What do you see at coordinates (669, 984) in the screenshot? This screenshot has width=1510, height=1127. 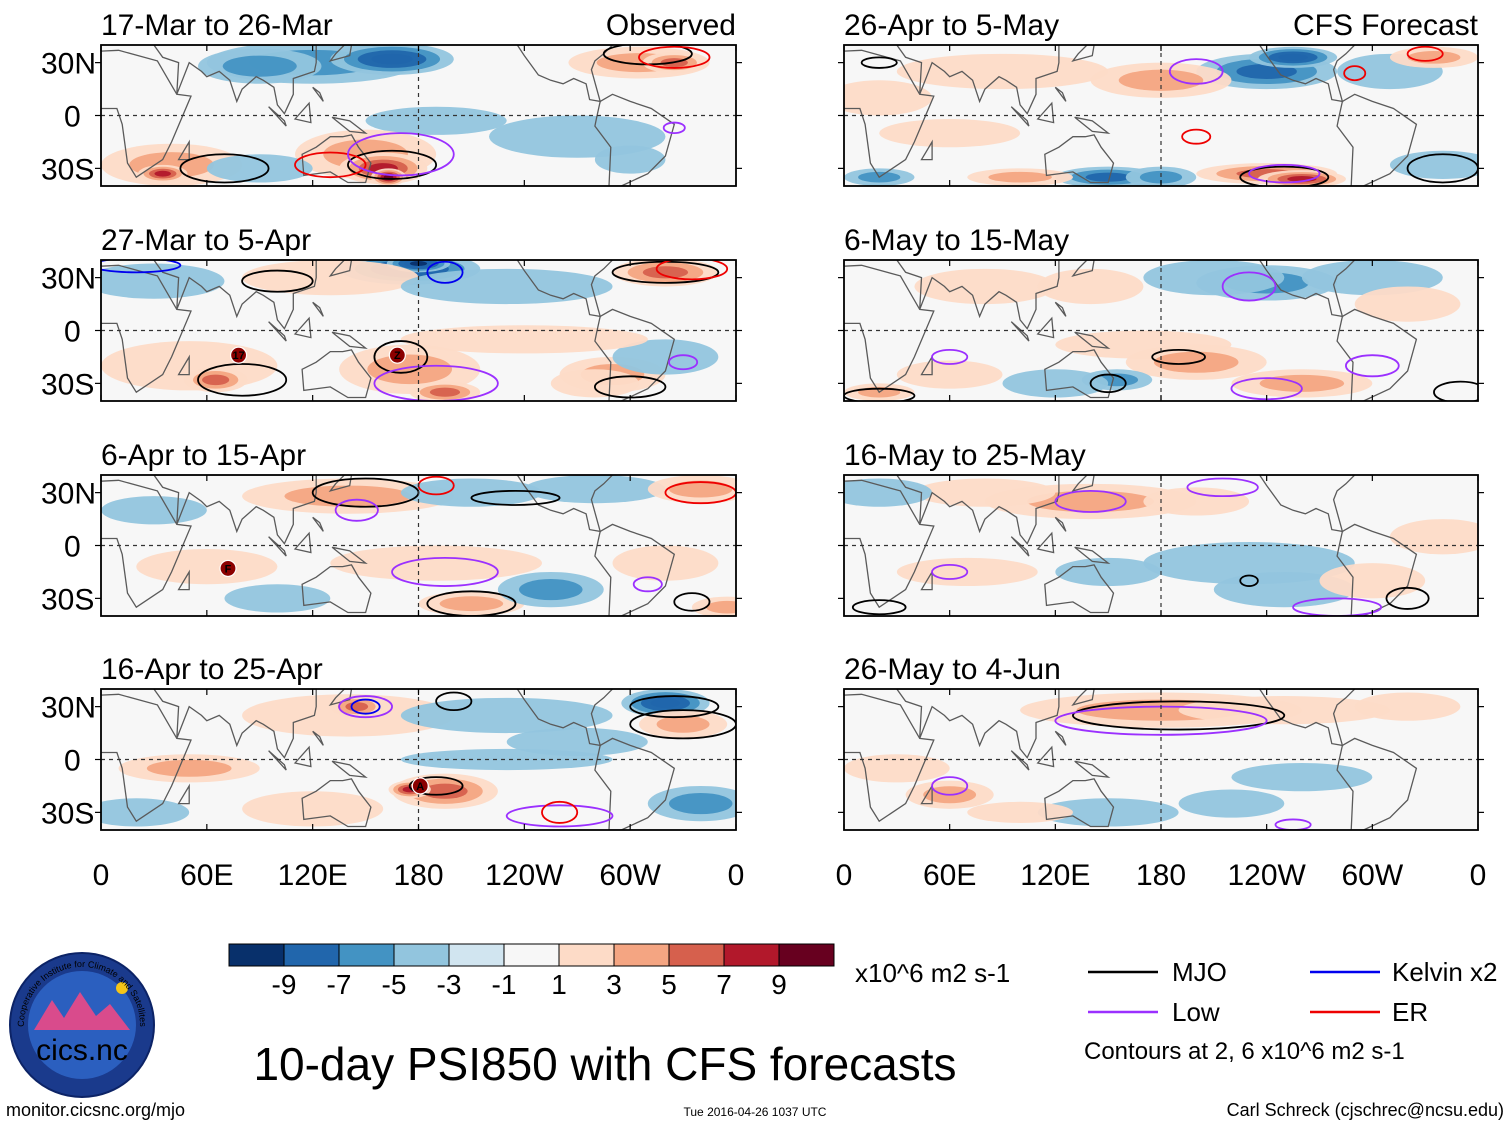 I see `colorbar-label: 5` at bounding box center [669, 984].